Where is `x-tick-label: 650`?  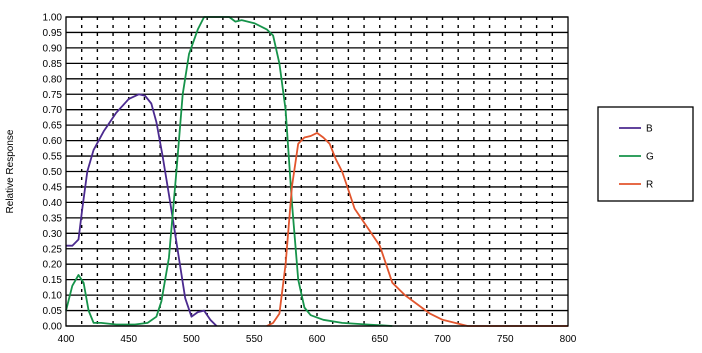 x-tick-label: 650 is located at coordinates (379, 339).